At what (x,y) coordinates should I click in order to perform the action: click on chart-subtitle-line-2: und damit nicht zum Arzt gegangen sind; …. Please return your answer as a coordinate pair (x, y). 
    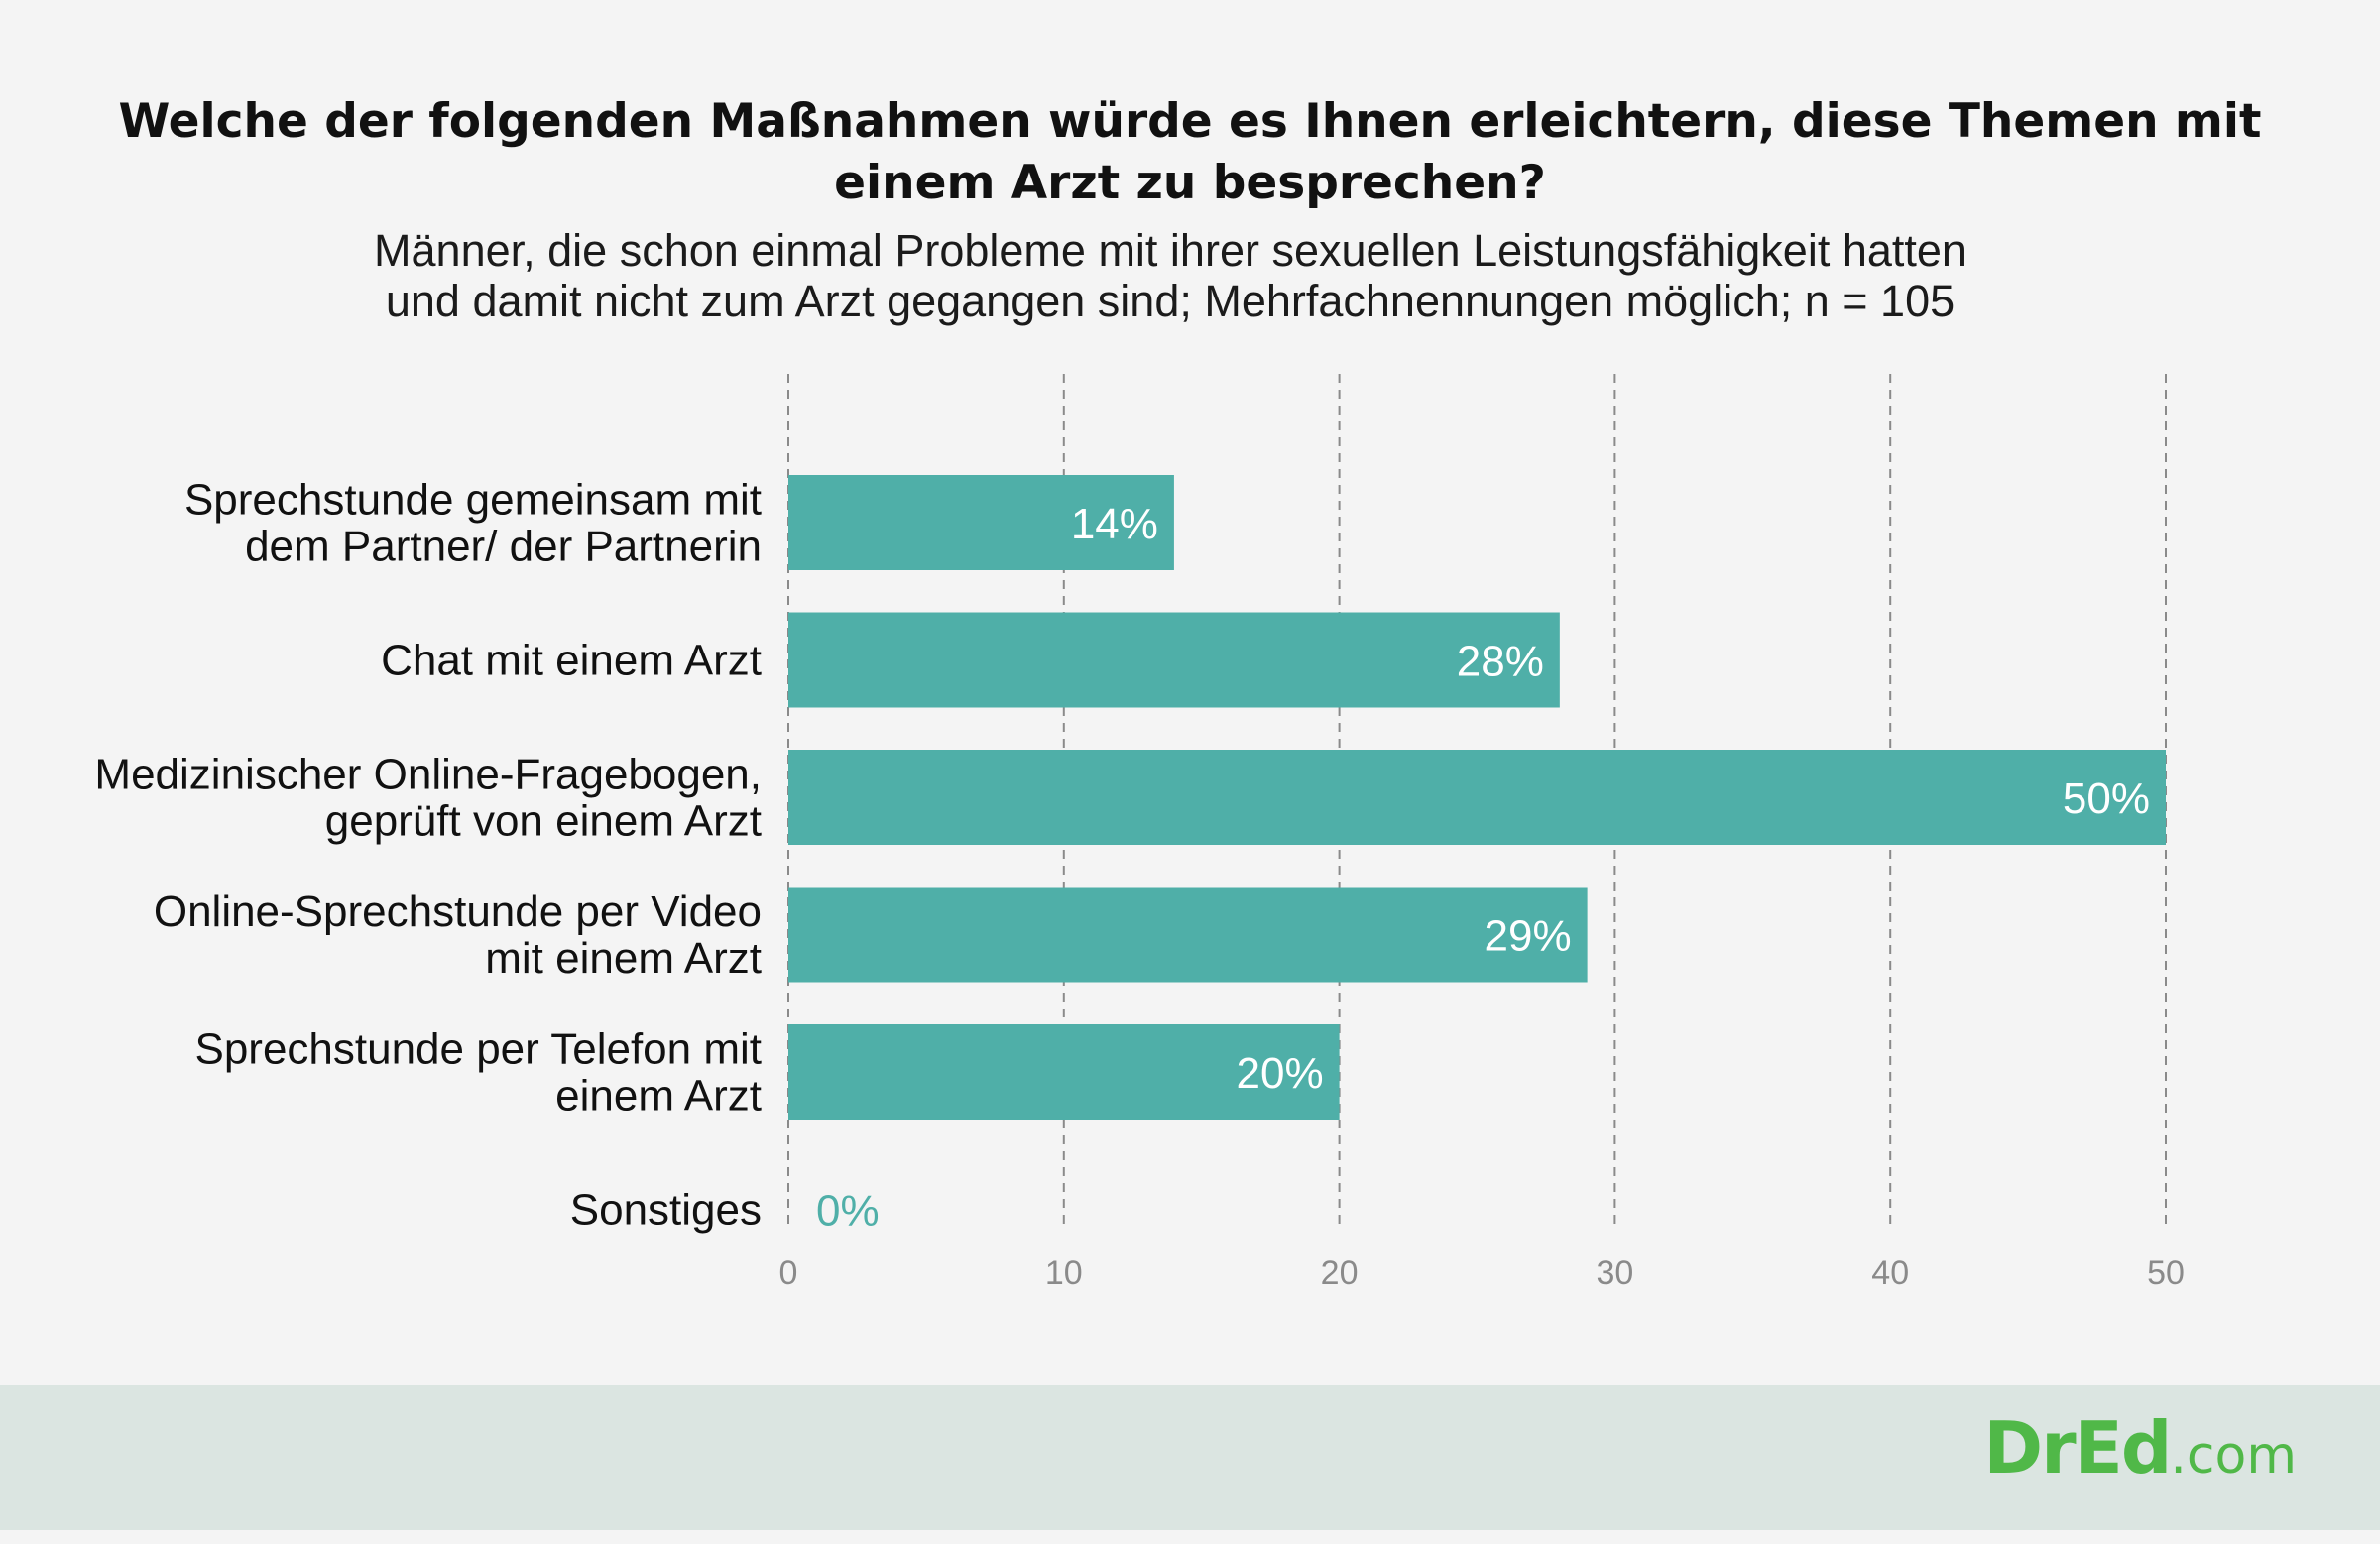
    Looking at the image, I should click on (1170, 301).